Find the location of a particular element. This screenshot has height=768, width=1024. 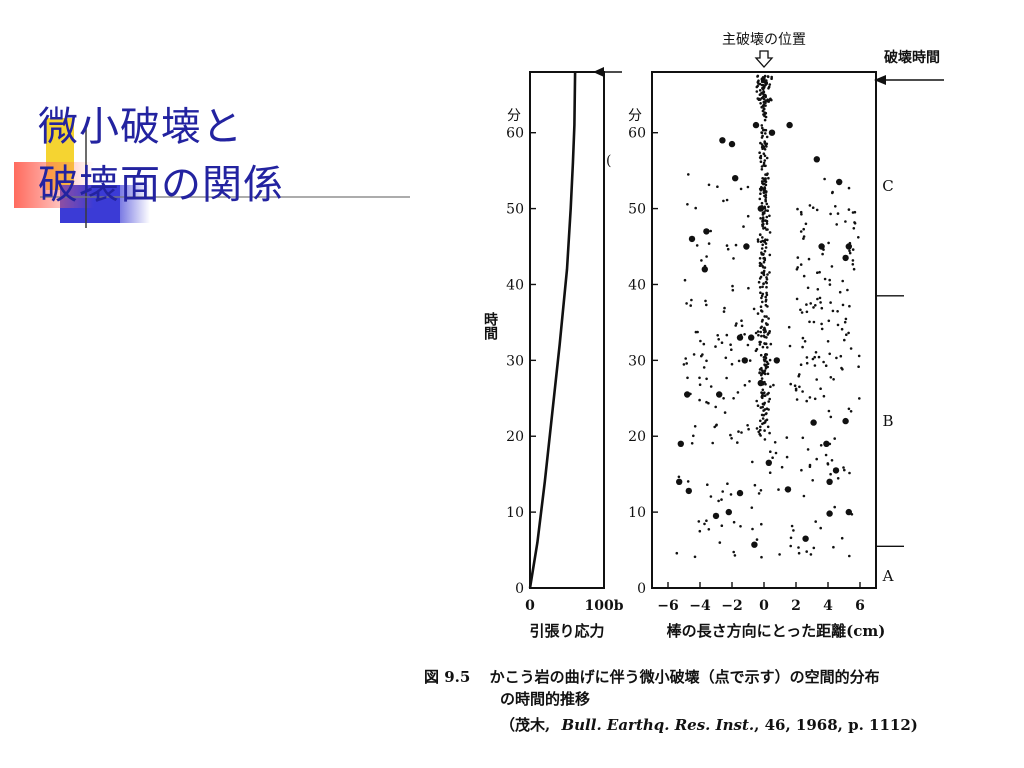

scatter-x-tick-label: 2 is located at coordinates (796, 606).